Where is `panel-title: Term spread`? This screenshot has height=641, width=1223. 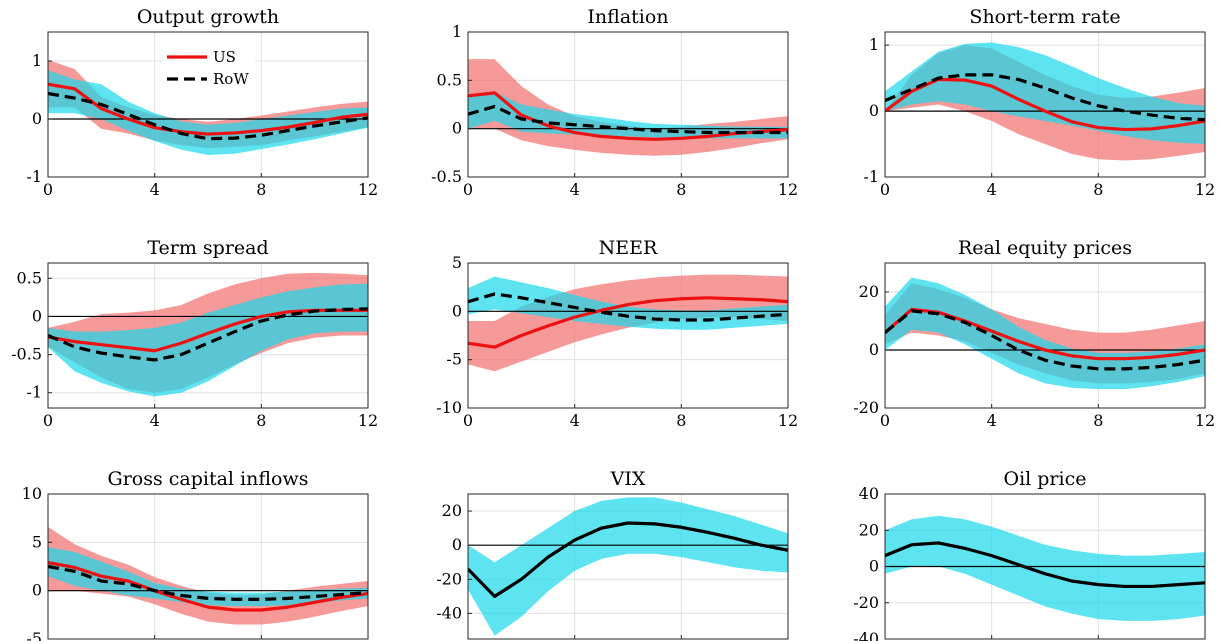
panel-title: Term spread is located at coordinates (207, 248).